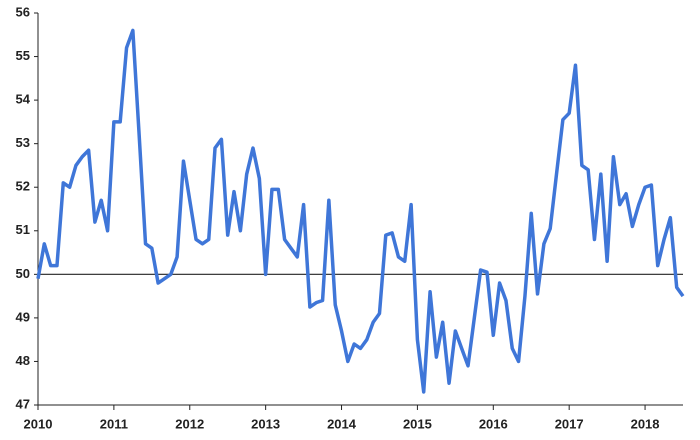 The image size is (700, 440). Describe the element at coordinates (23, 55) in the screenshot. I see `y-tick-label: 55` at that location.